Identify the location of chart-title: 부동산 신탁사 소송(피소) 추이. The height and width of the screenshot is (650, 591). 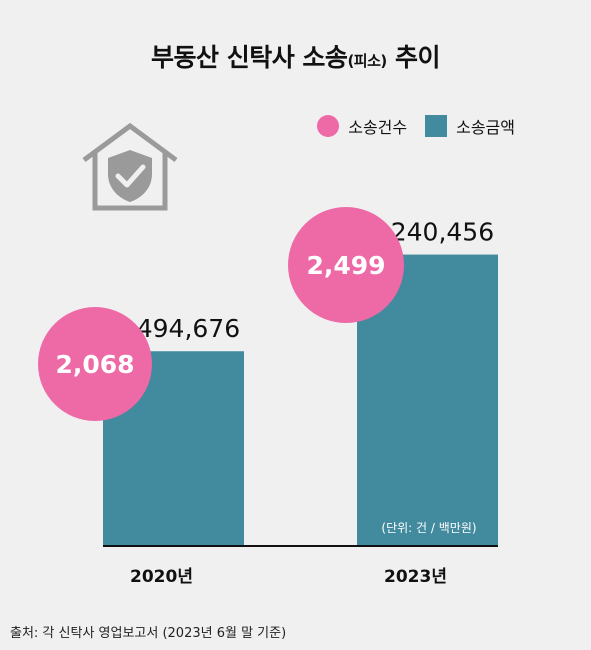
(295, 56).